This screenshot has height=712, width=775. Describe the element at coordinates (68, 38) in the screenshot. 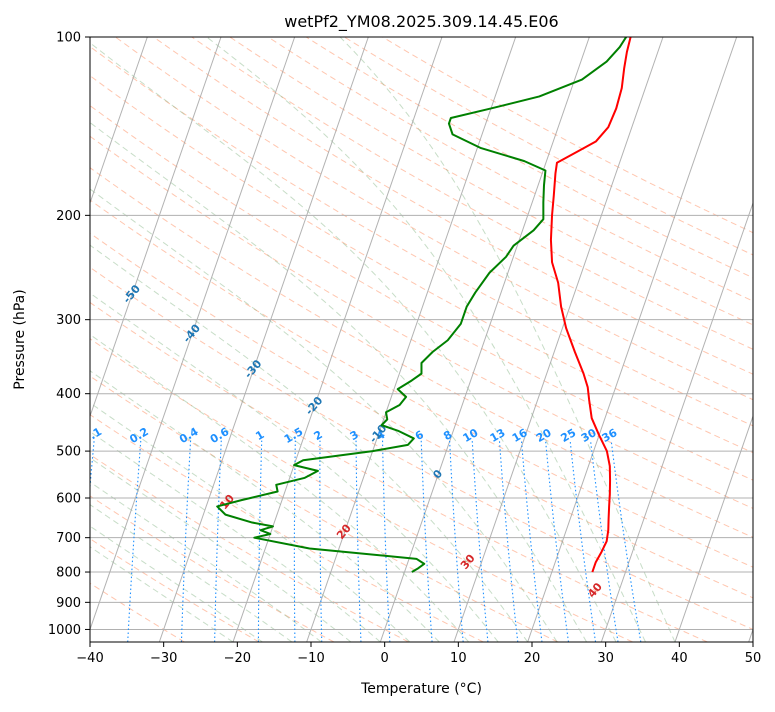

I see `y-tick-label: 100` at that location.